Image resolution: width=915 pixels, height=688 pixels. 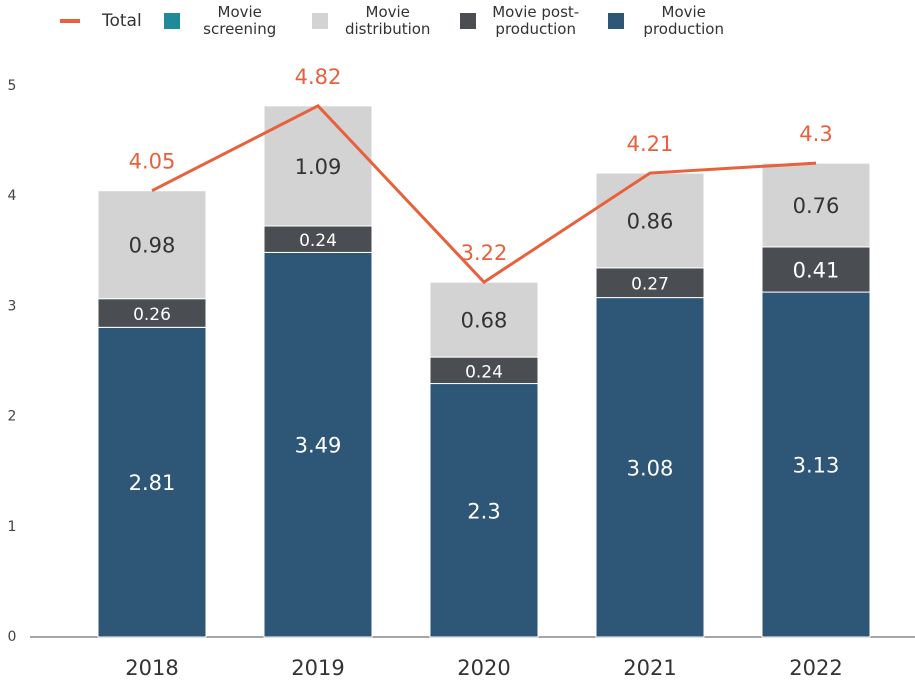 I want to click on segment-label: 0.76, so click(x=816, y=206).